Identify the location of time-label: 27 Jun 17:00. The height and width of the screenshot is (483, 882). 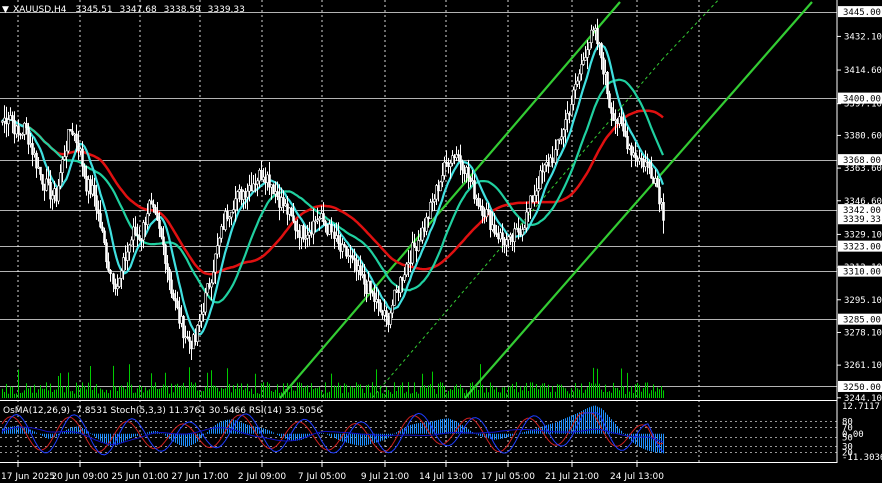
(199, 477).